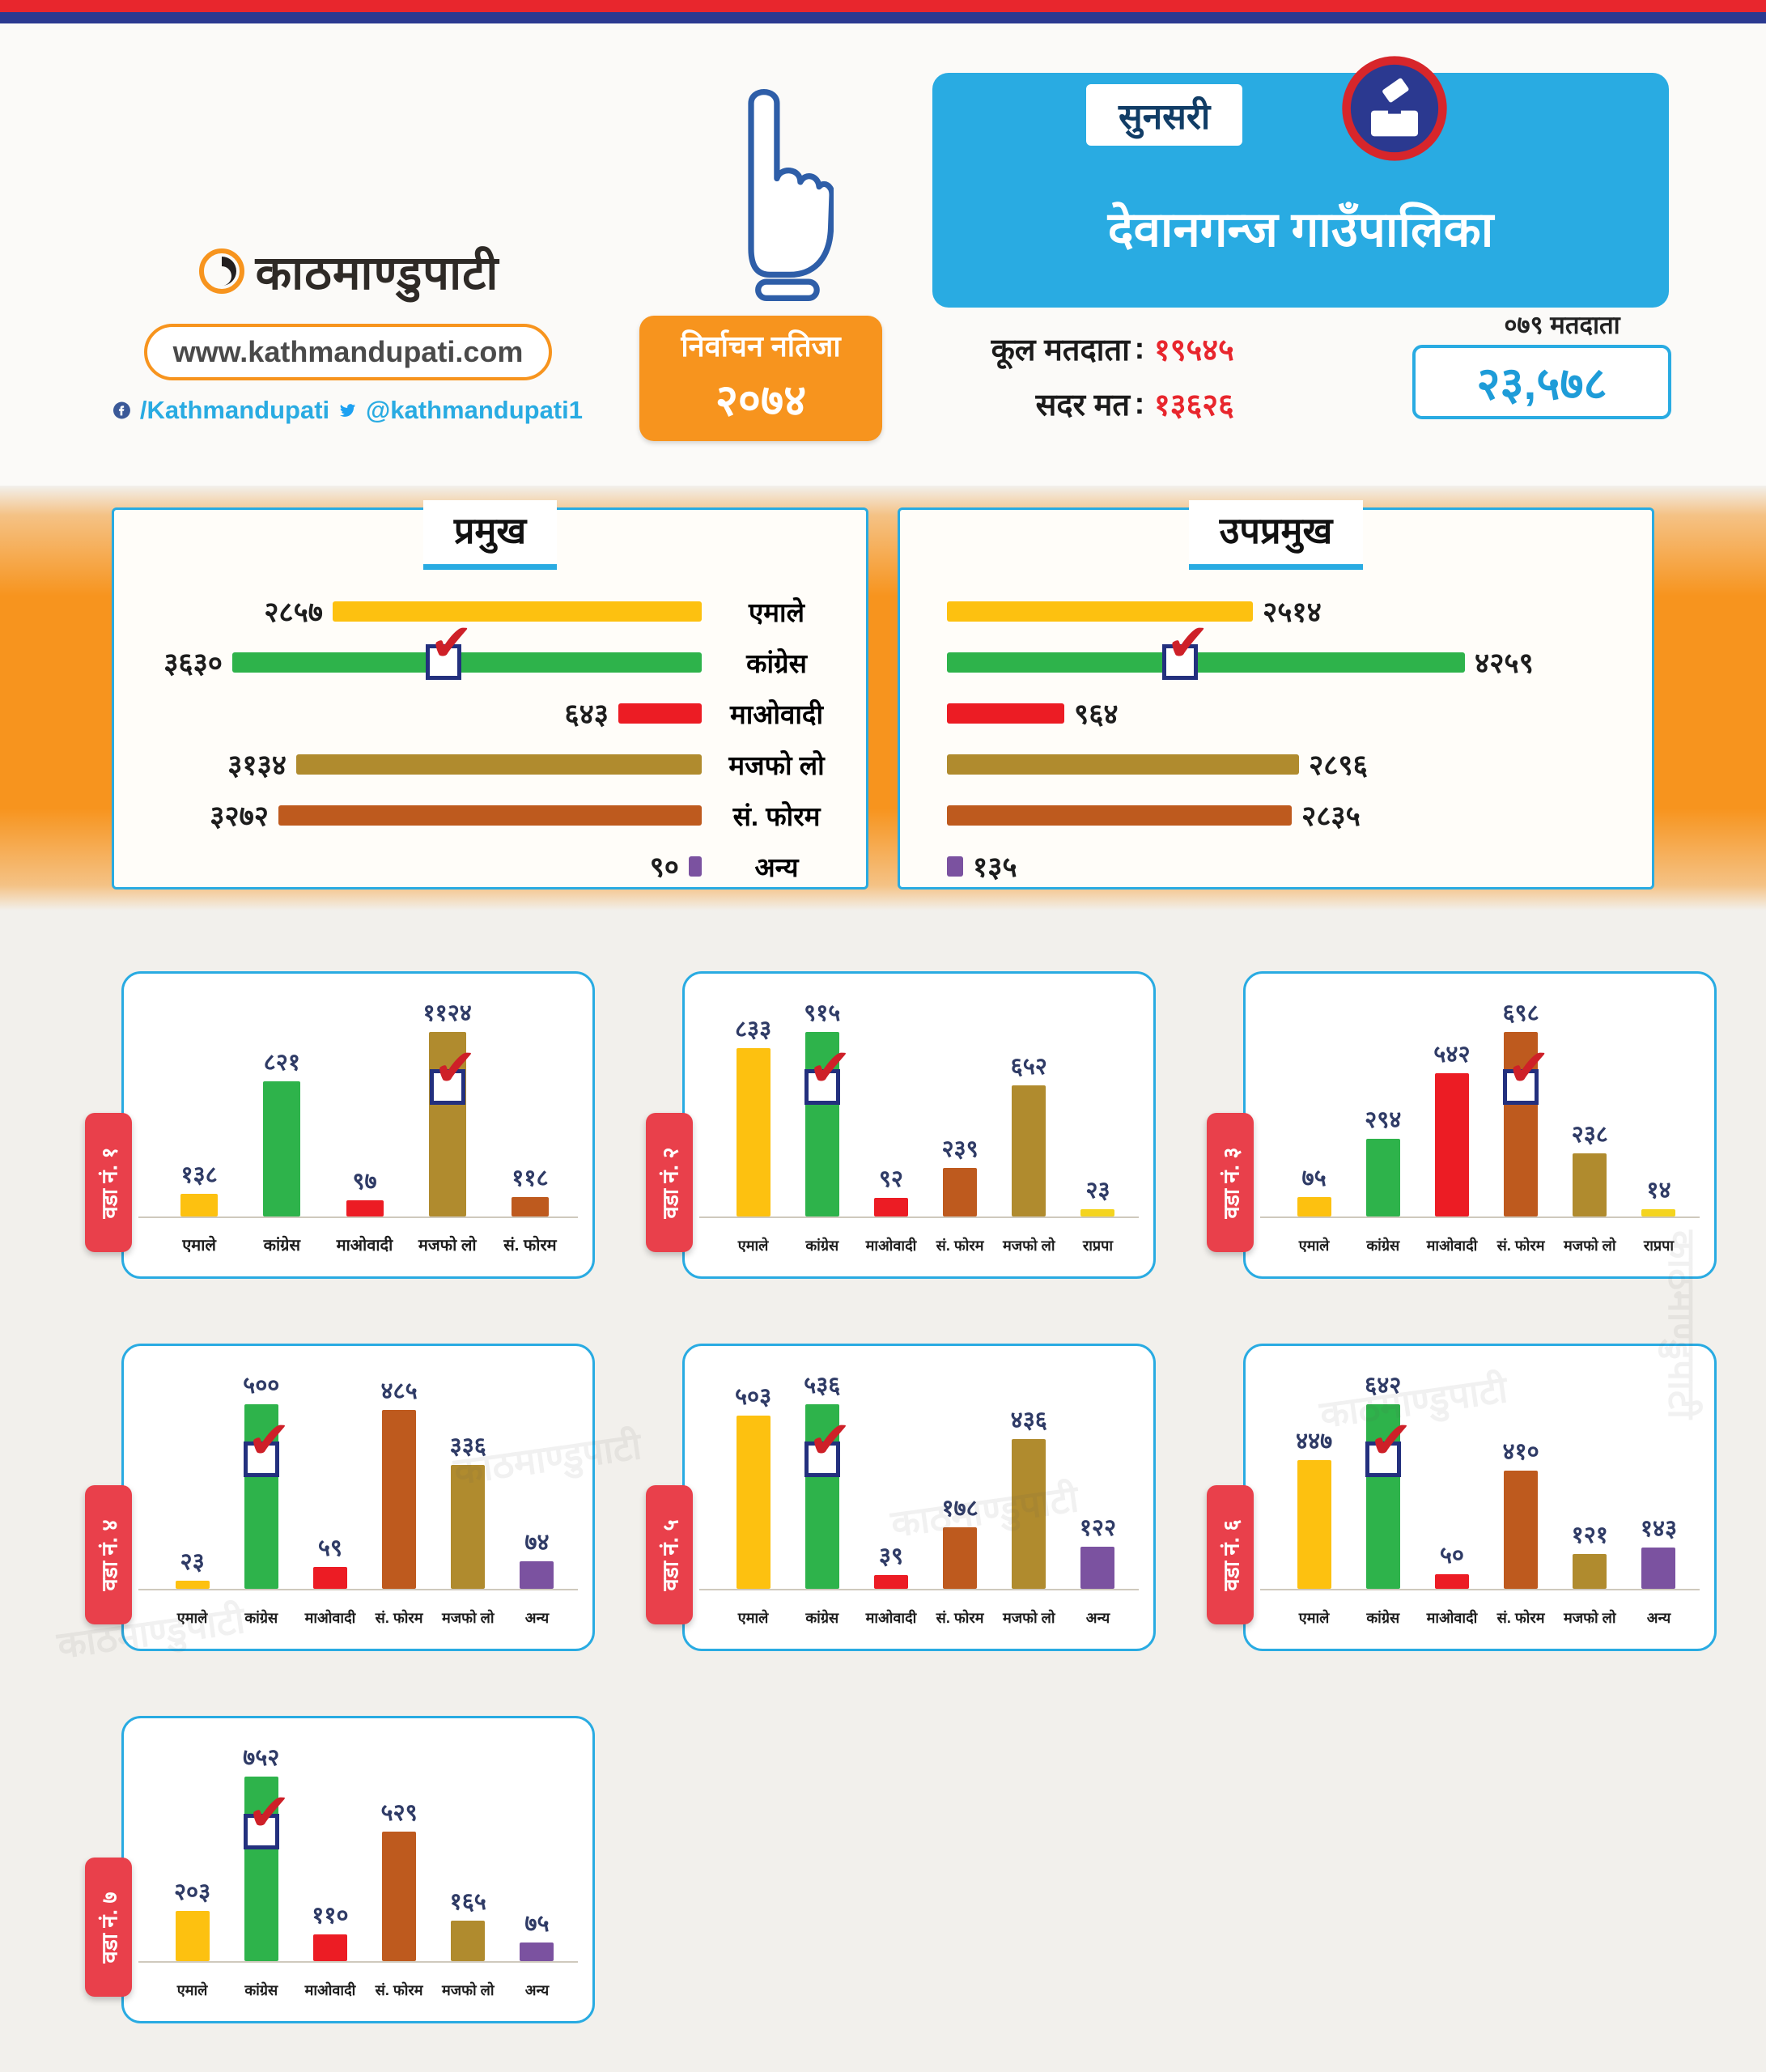  I want to click on twitter-icon, so click(347, 410).